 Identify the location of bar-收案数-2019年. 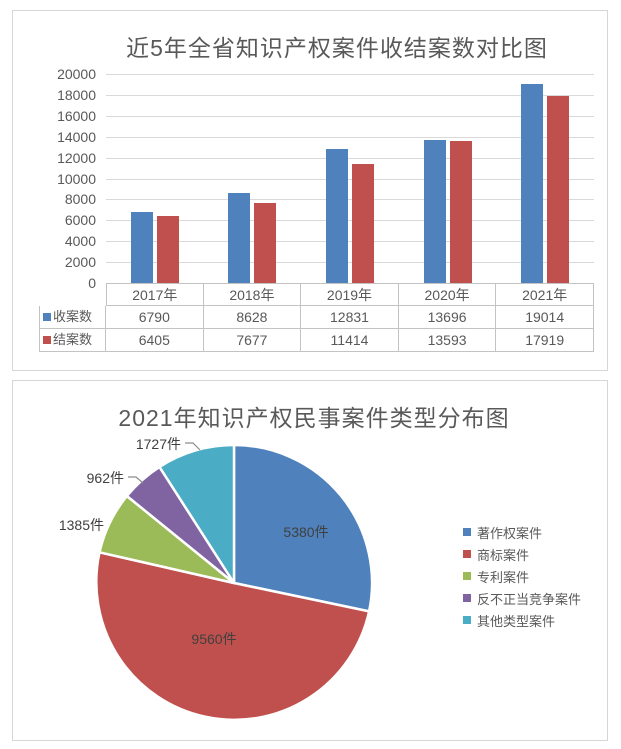
(337, 215).